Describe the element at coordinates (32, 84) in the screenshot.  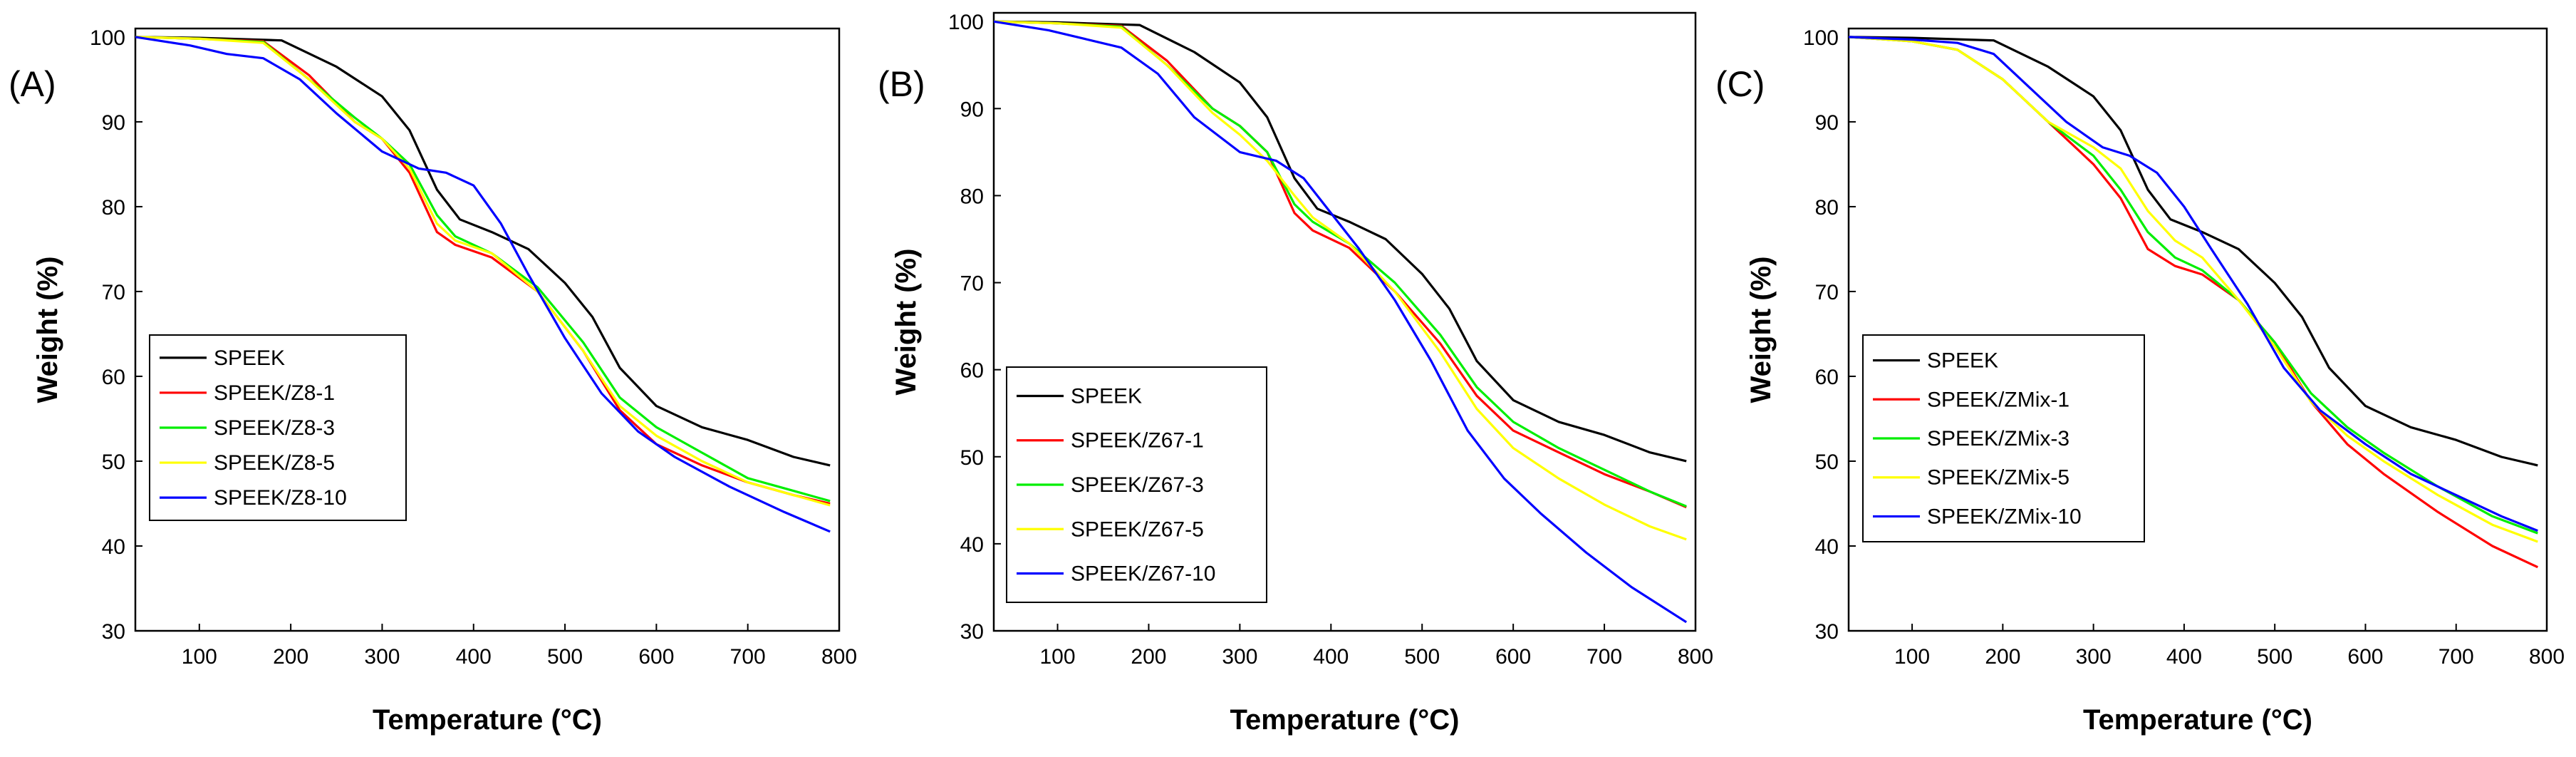
I see `panel-label: (A)` at that location.